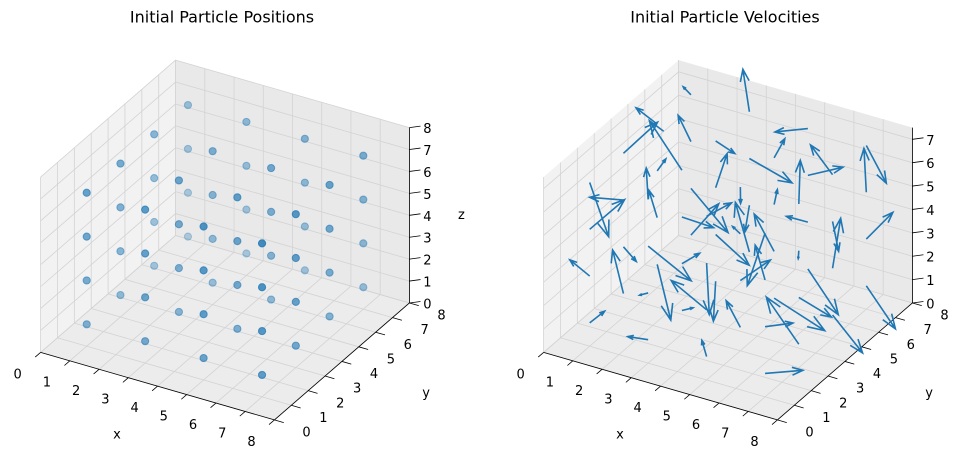 This screenshot has width=960, height=475. Describe the element at coordinates (930, 188) in the screenshot. I see `z-tick-label: 5` at that location.